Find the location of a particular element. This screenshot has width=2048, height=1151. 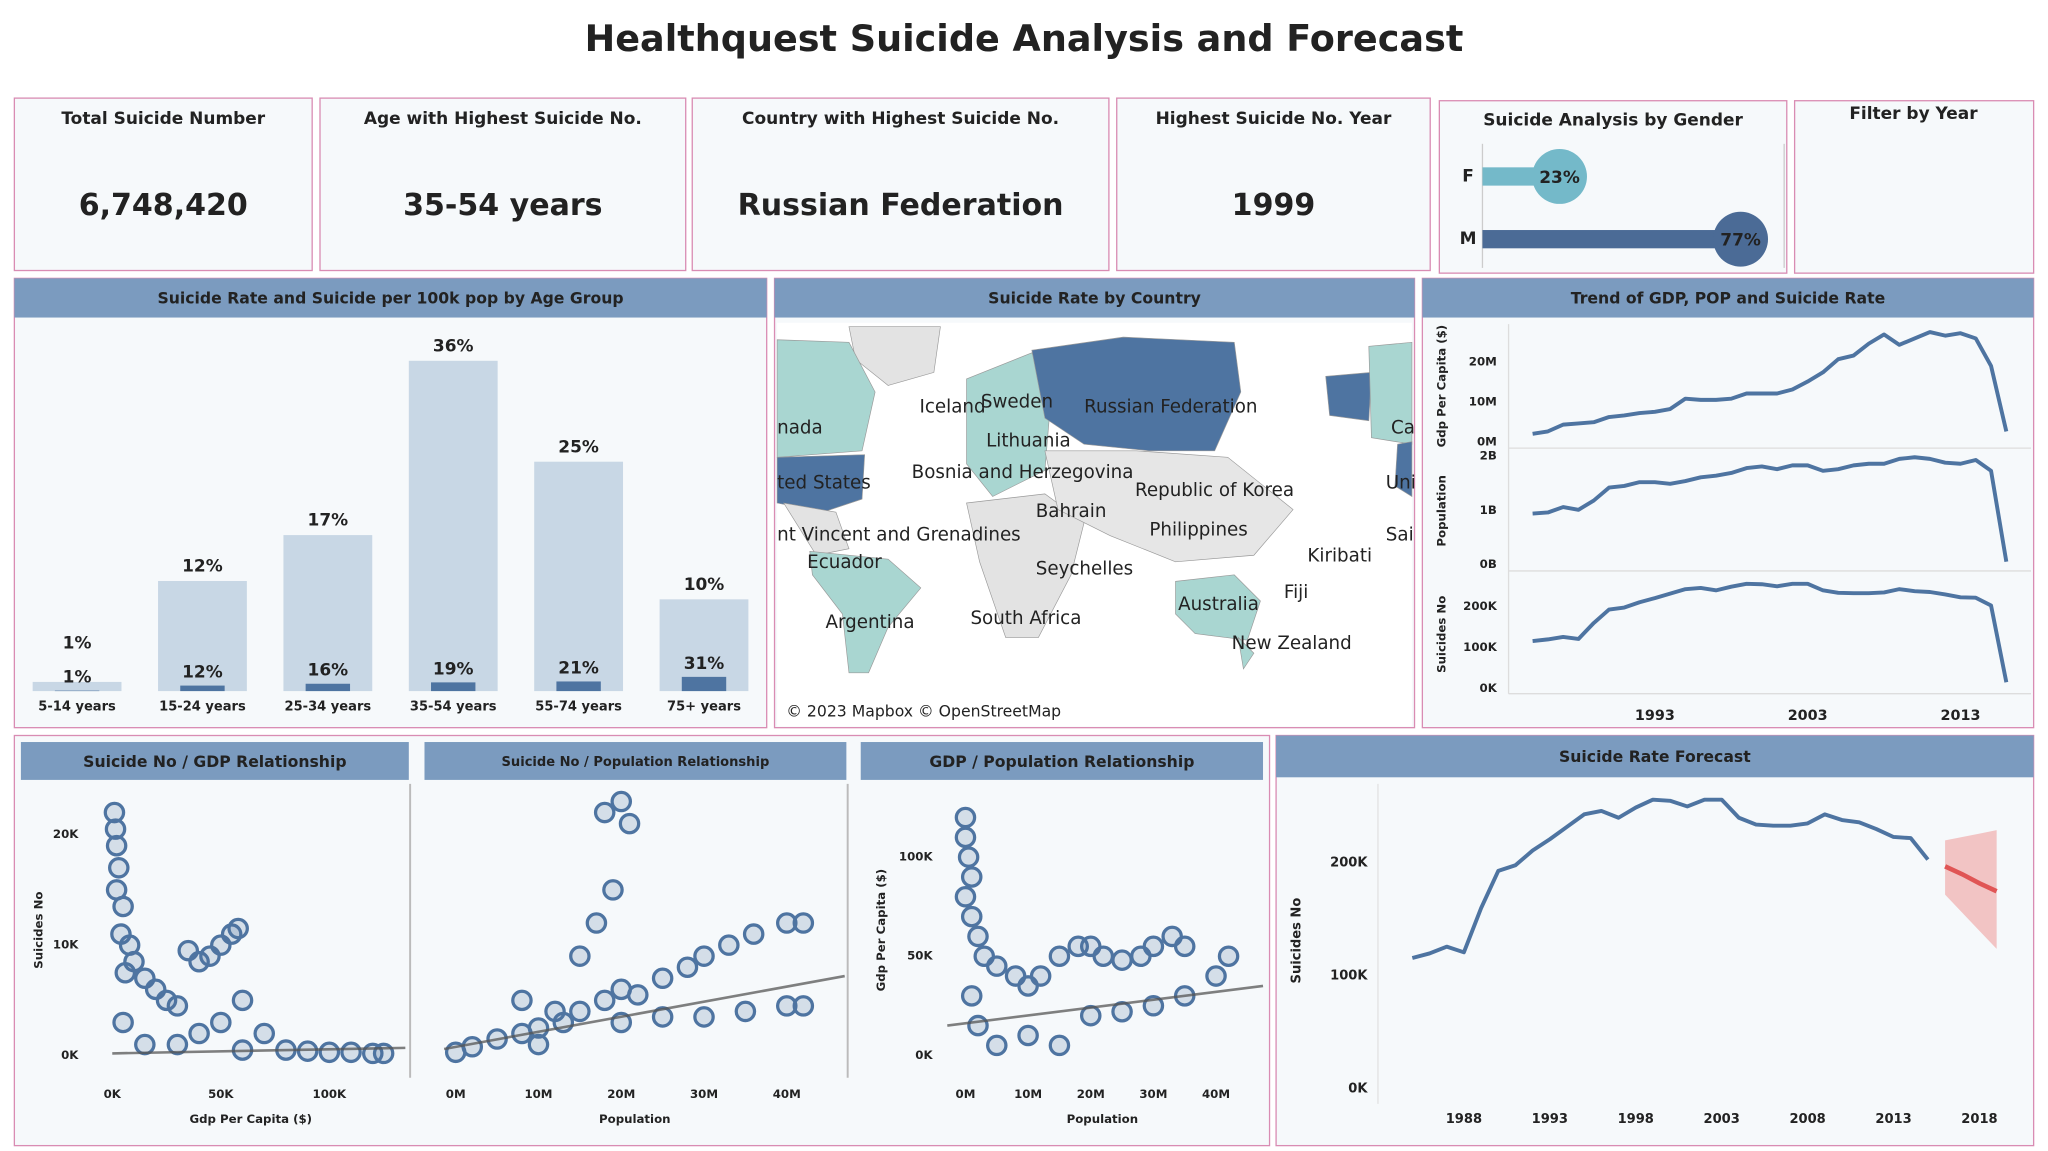

value-label: 19% is located at coordinates (453, 669).